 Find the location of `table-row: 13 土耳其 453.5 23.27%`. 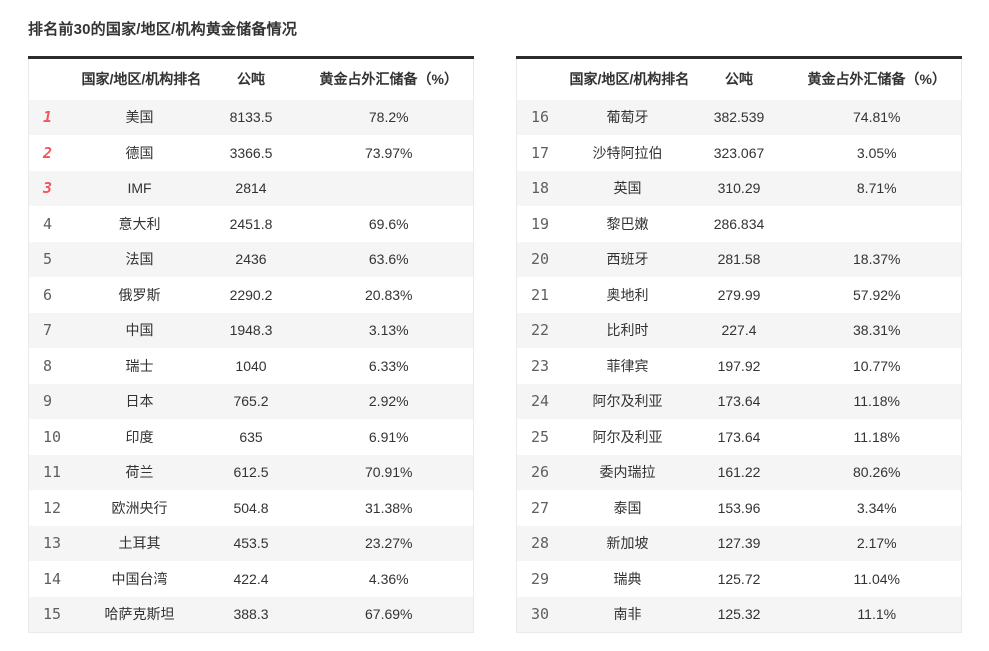

table-row: 13 土耳其 453.5 23.27% is located at coordinates (251, 543).